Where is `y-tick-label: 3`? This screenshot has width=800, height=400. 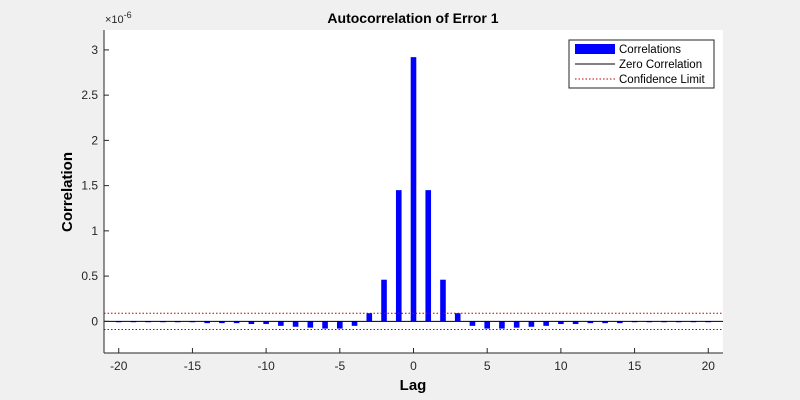
y-tick-label: 3 is located at coordinates (94, 50).